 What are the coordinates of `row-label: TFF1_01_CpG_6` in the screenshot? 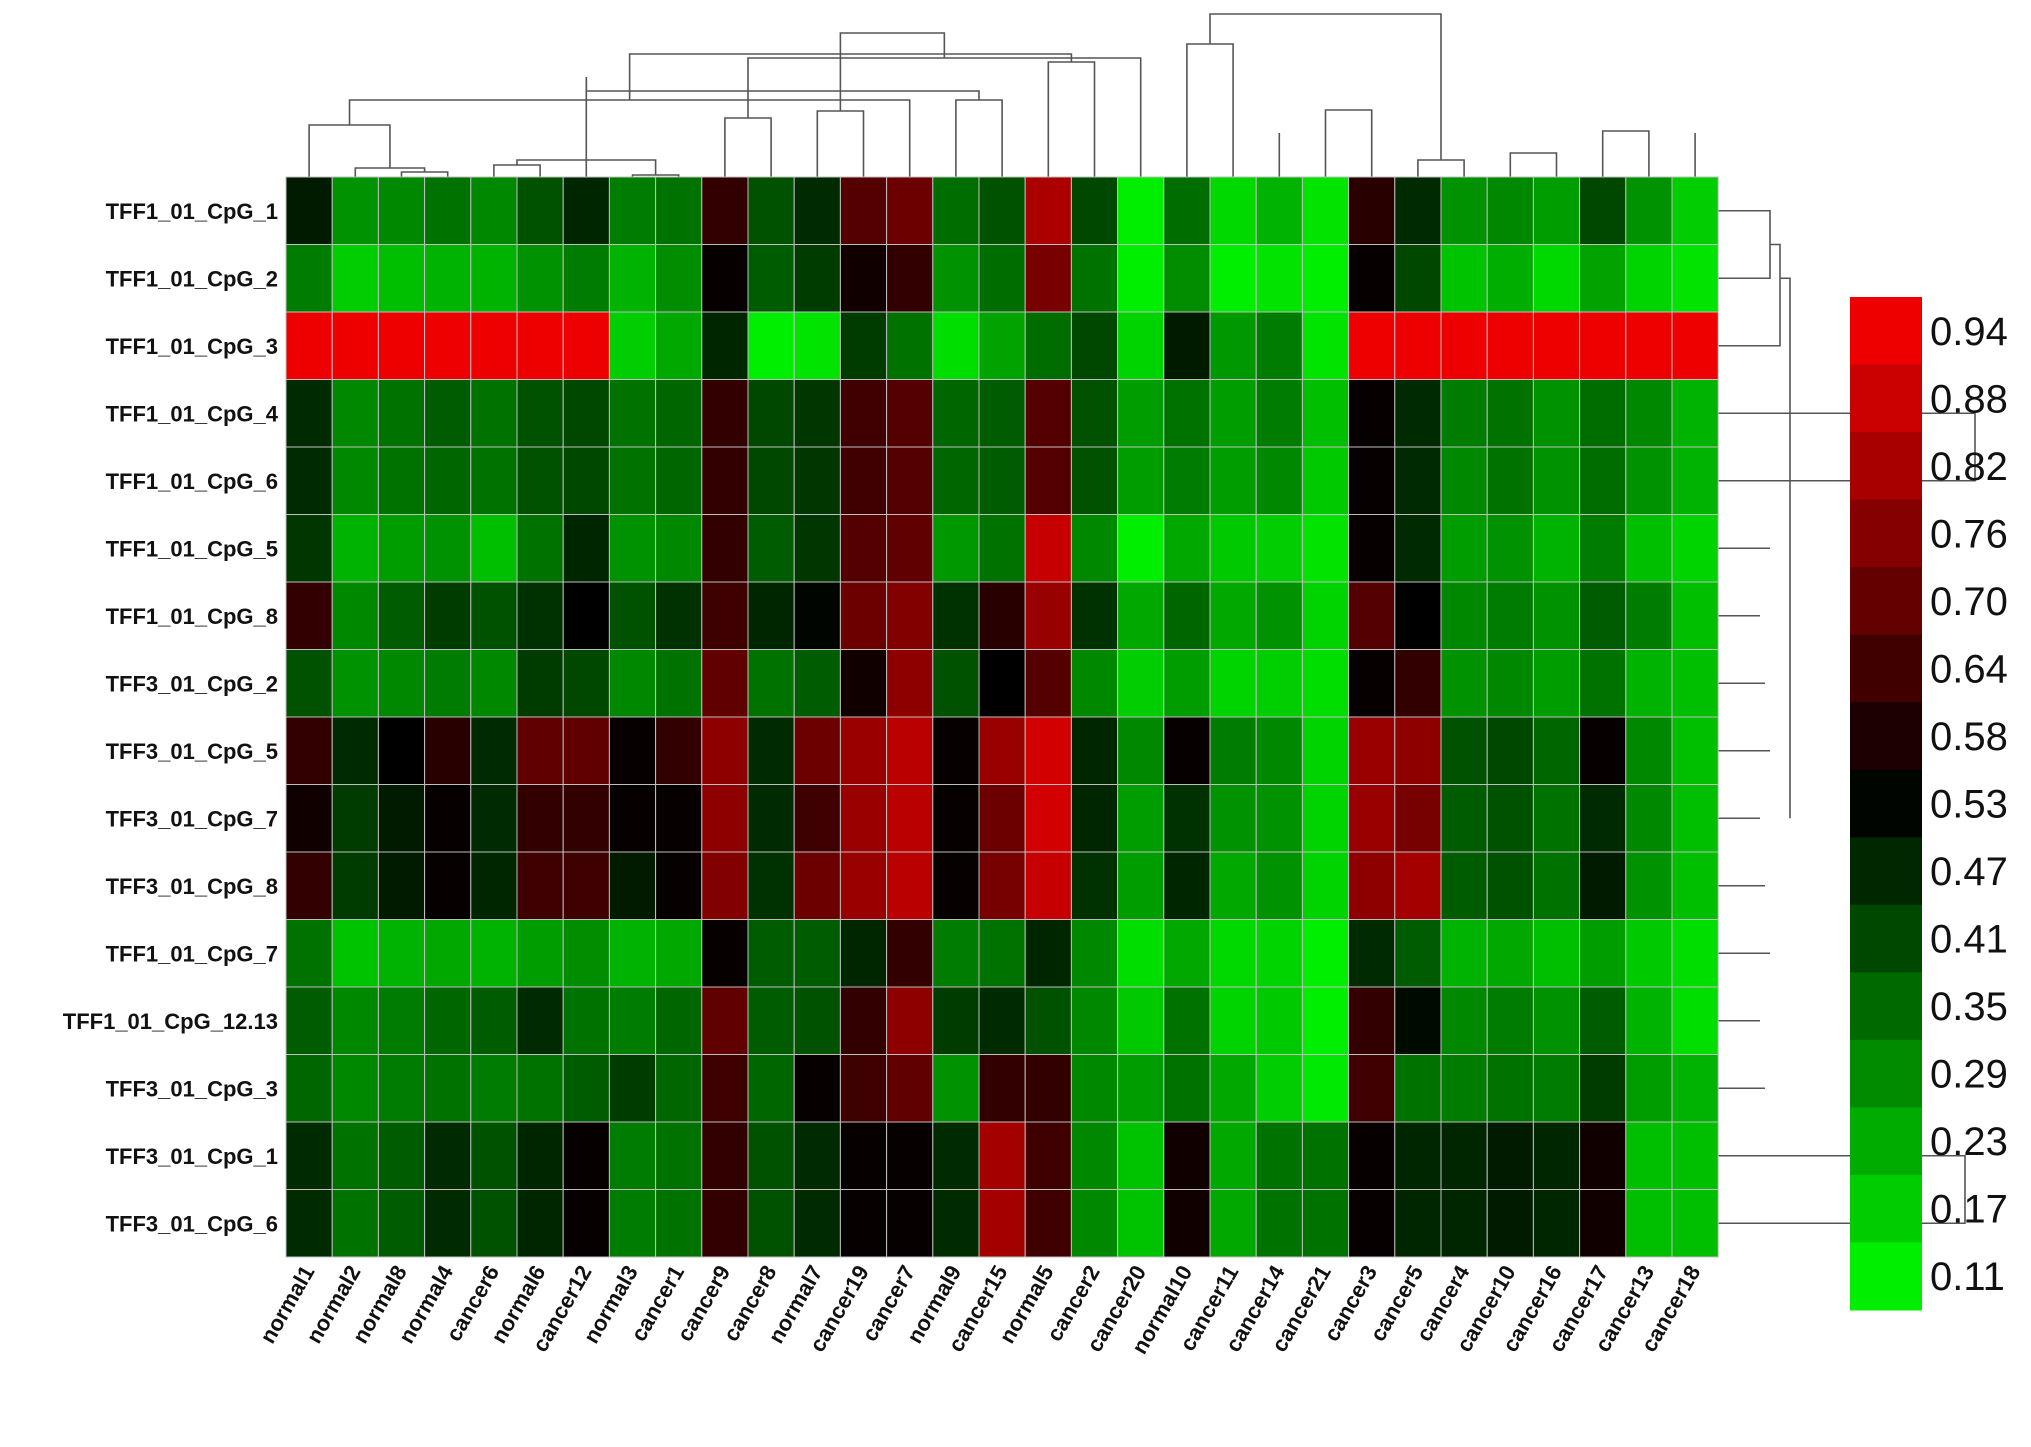 It's located at (192, 481).